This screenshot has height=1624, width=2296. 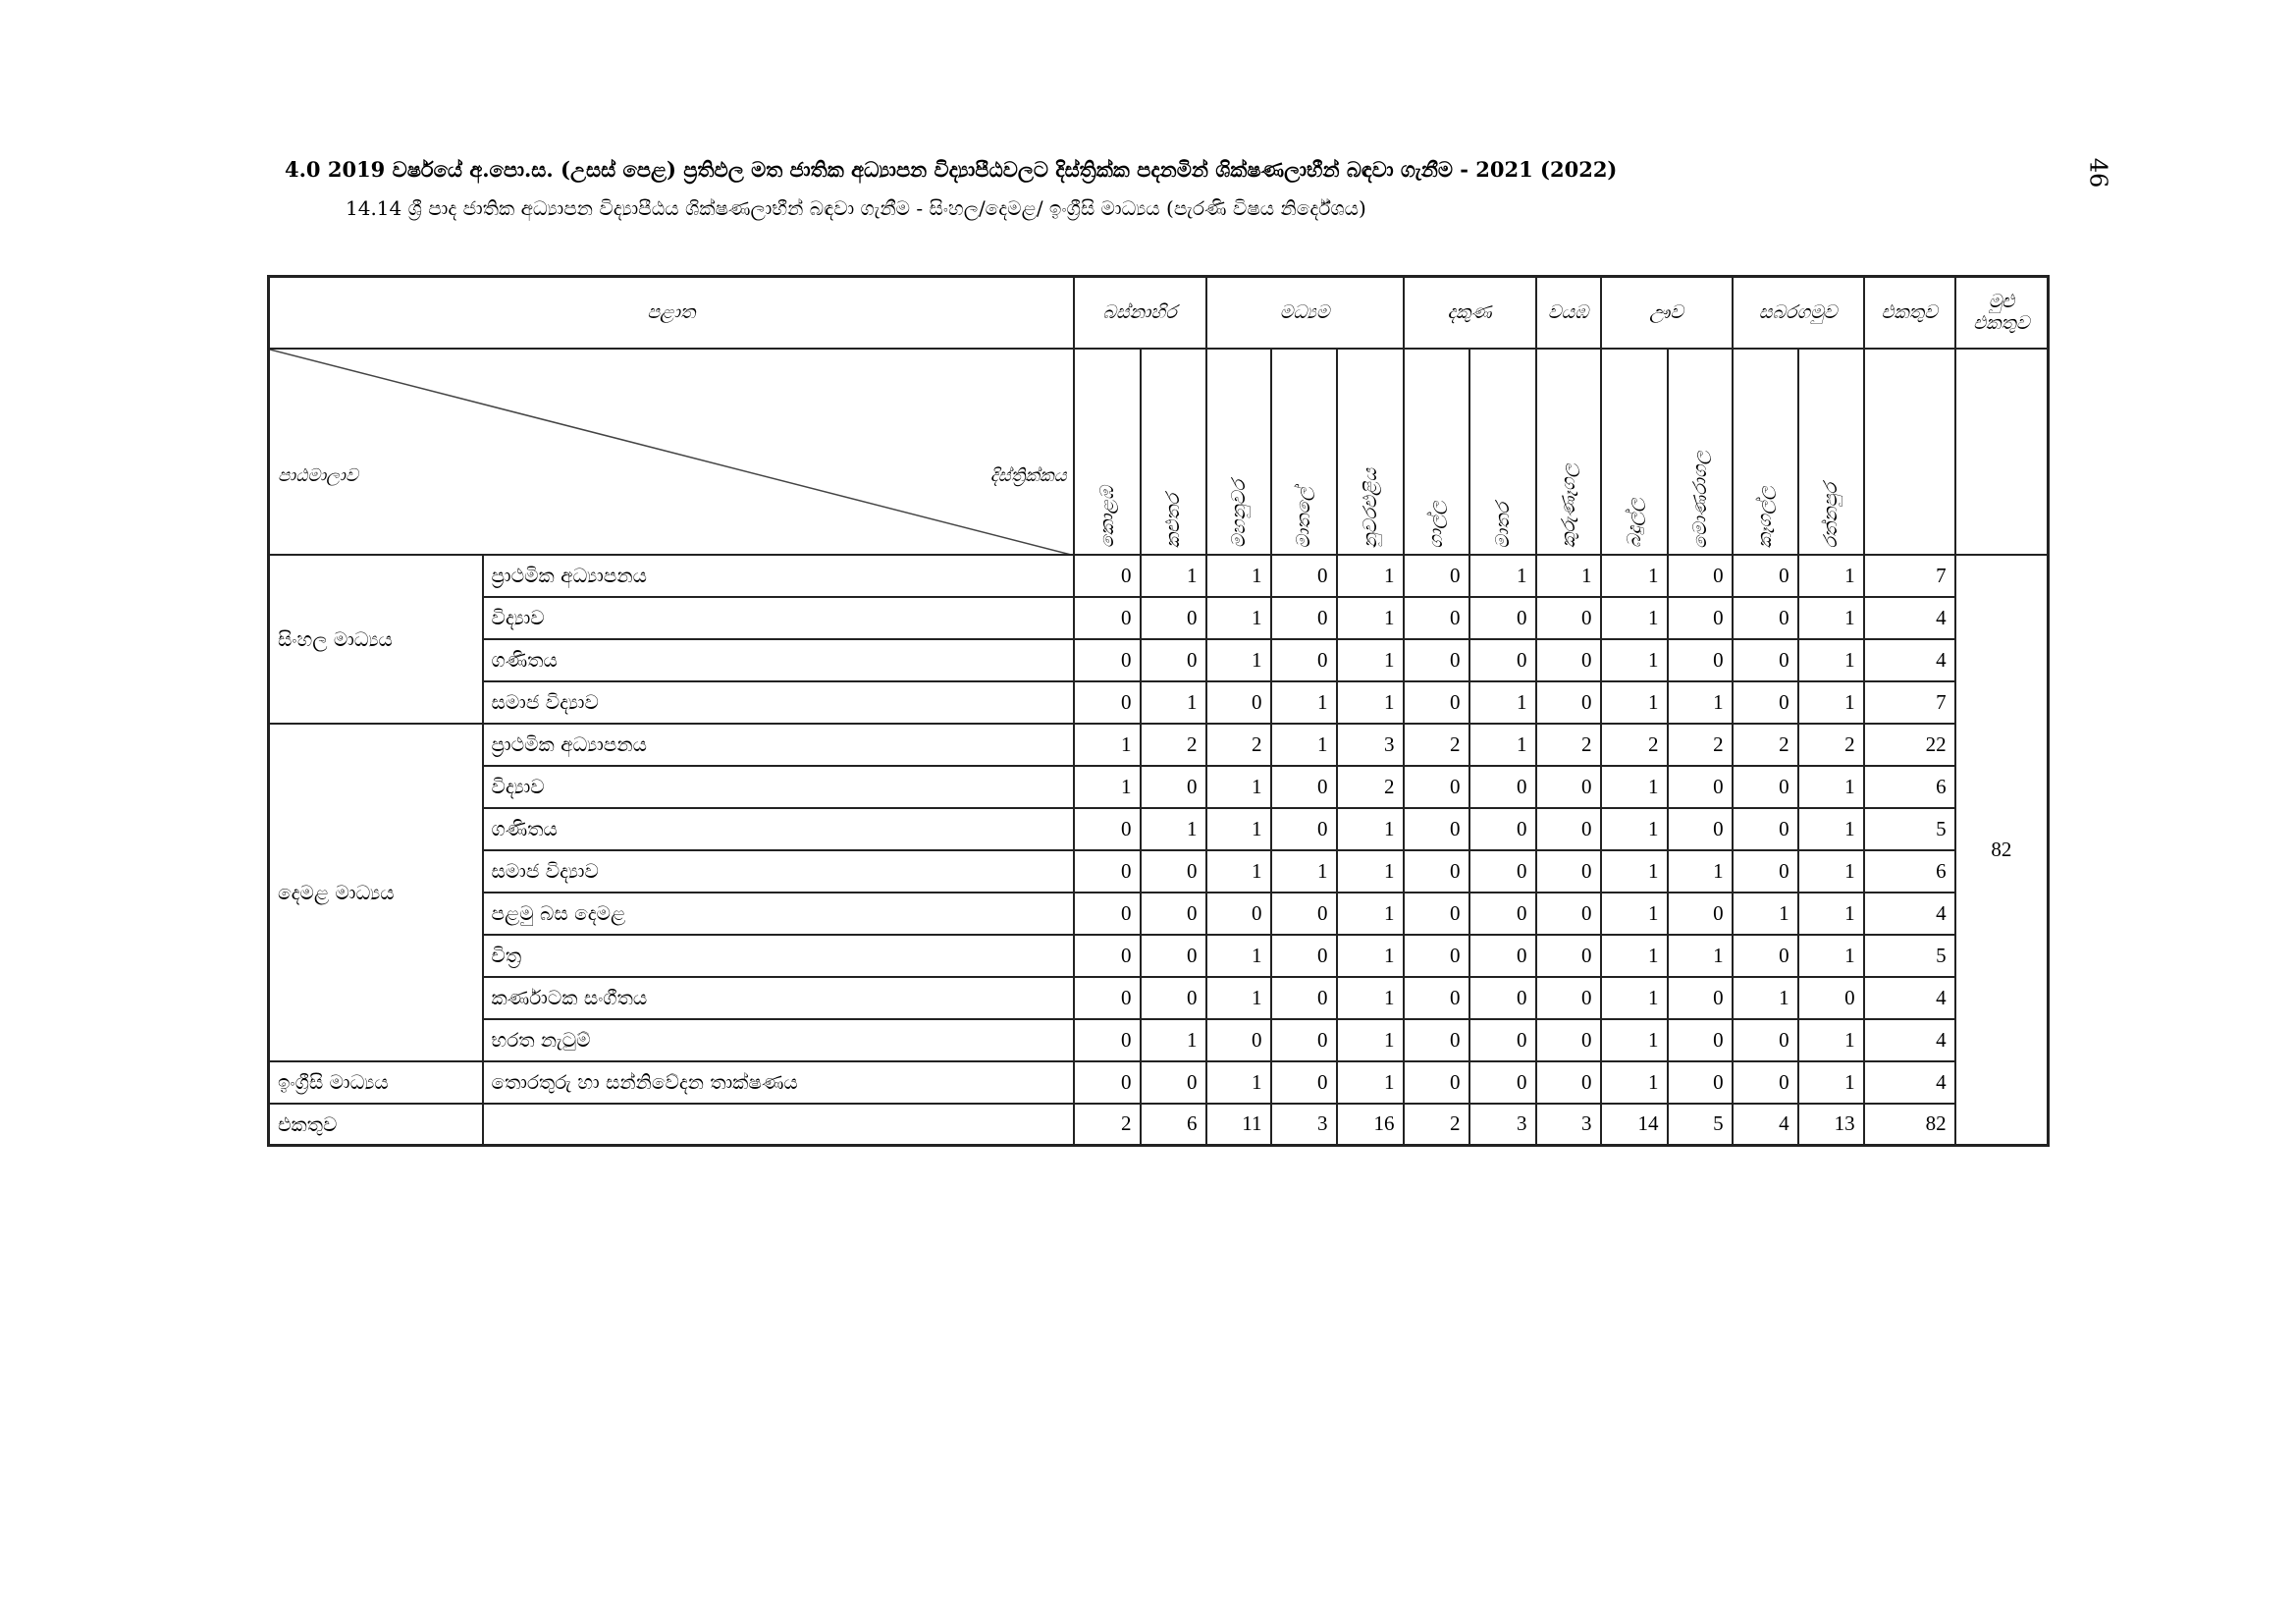 I want to click on course-name: විද්‍යාව, so click(x=778, y=617).